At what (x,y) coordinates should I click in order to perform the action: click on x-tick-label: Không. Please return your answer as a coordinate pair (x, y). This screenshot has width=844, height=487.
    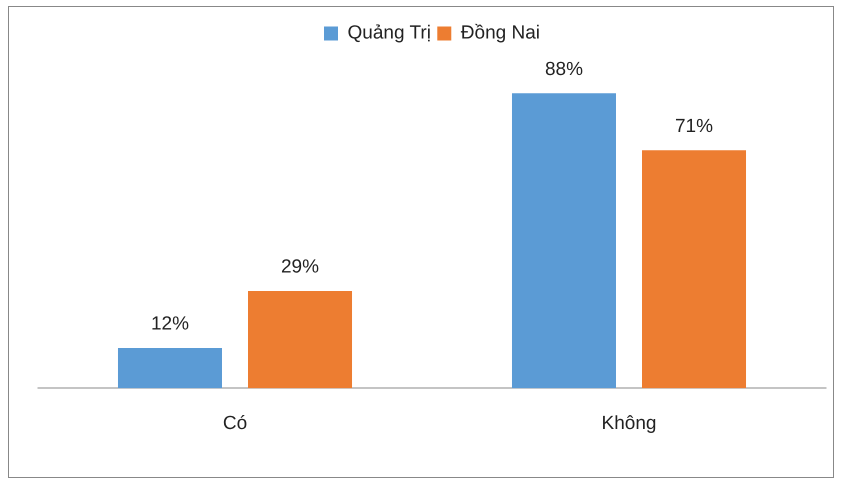
    Looking at the image, I should click on (629, 423).